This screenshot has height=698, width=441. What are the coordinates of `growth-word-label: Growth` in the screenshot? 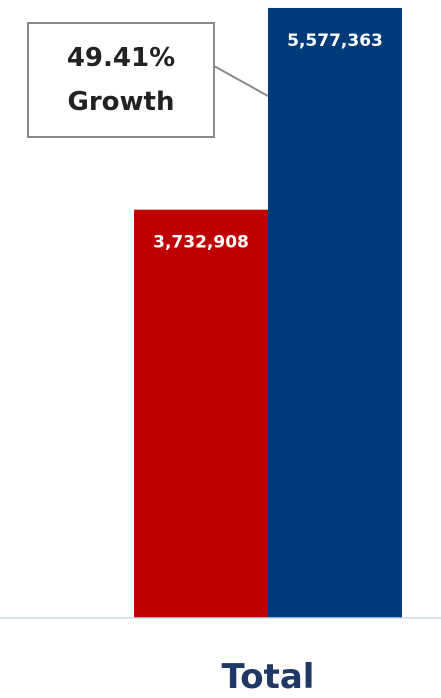 It's located at (121, 102).